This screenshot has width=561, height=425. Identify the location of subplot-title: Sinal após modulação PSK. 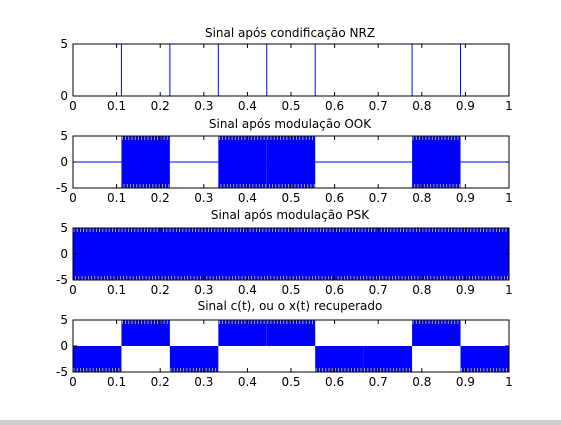
(290, 215).